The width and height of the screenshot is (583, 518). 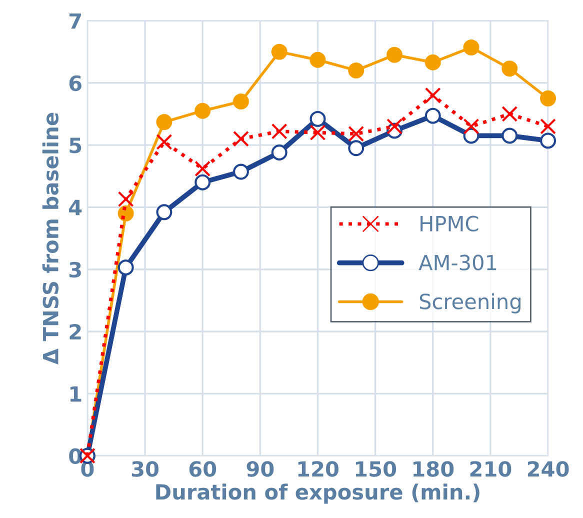 I want to click on legend-label: AM-301, so click(x=457, y=262).